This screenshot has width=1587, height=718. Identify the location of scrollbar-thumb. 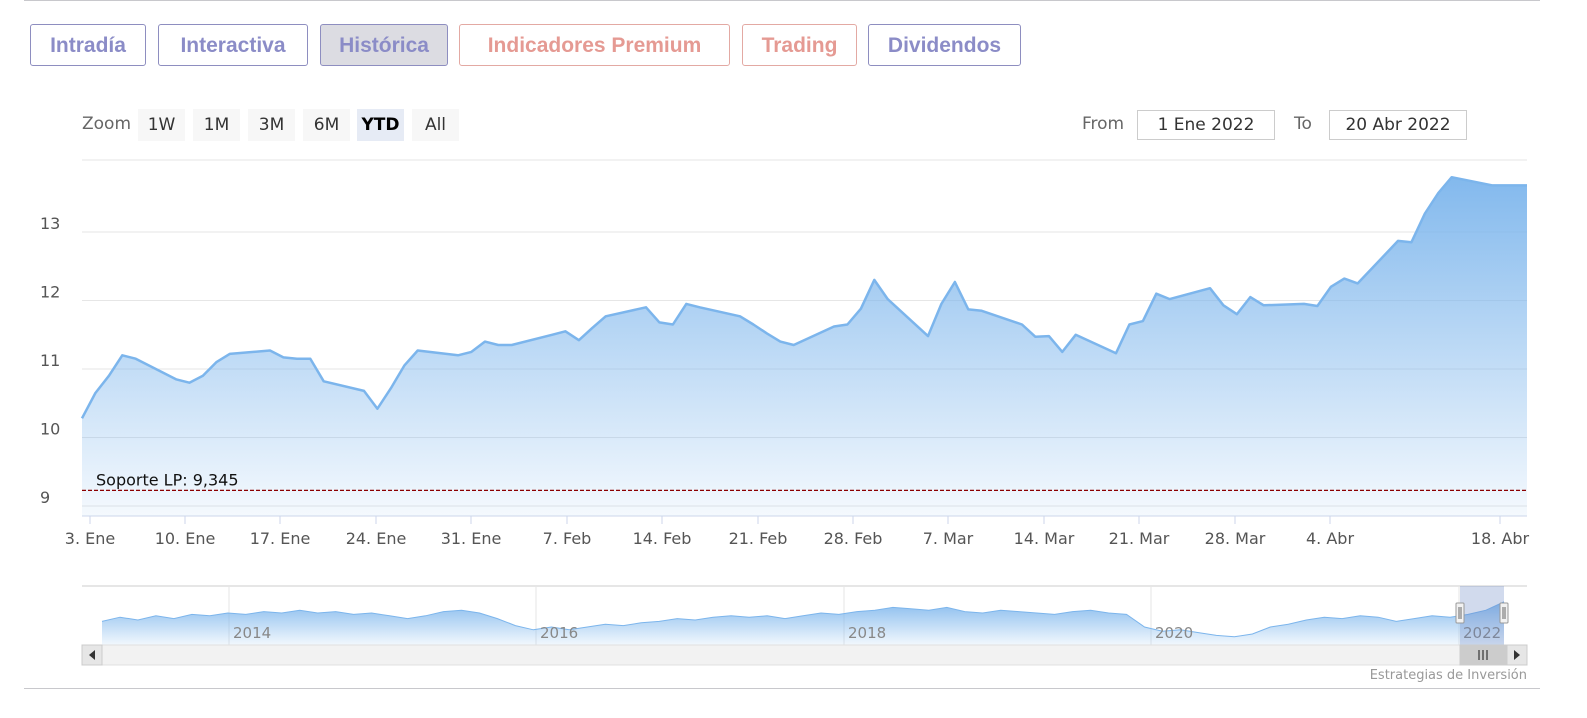
(1483, 655).